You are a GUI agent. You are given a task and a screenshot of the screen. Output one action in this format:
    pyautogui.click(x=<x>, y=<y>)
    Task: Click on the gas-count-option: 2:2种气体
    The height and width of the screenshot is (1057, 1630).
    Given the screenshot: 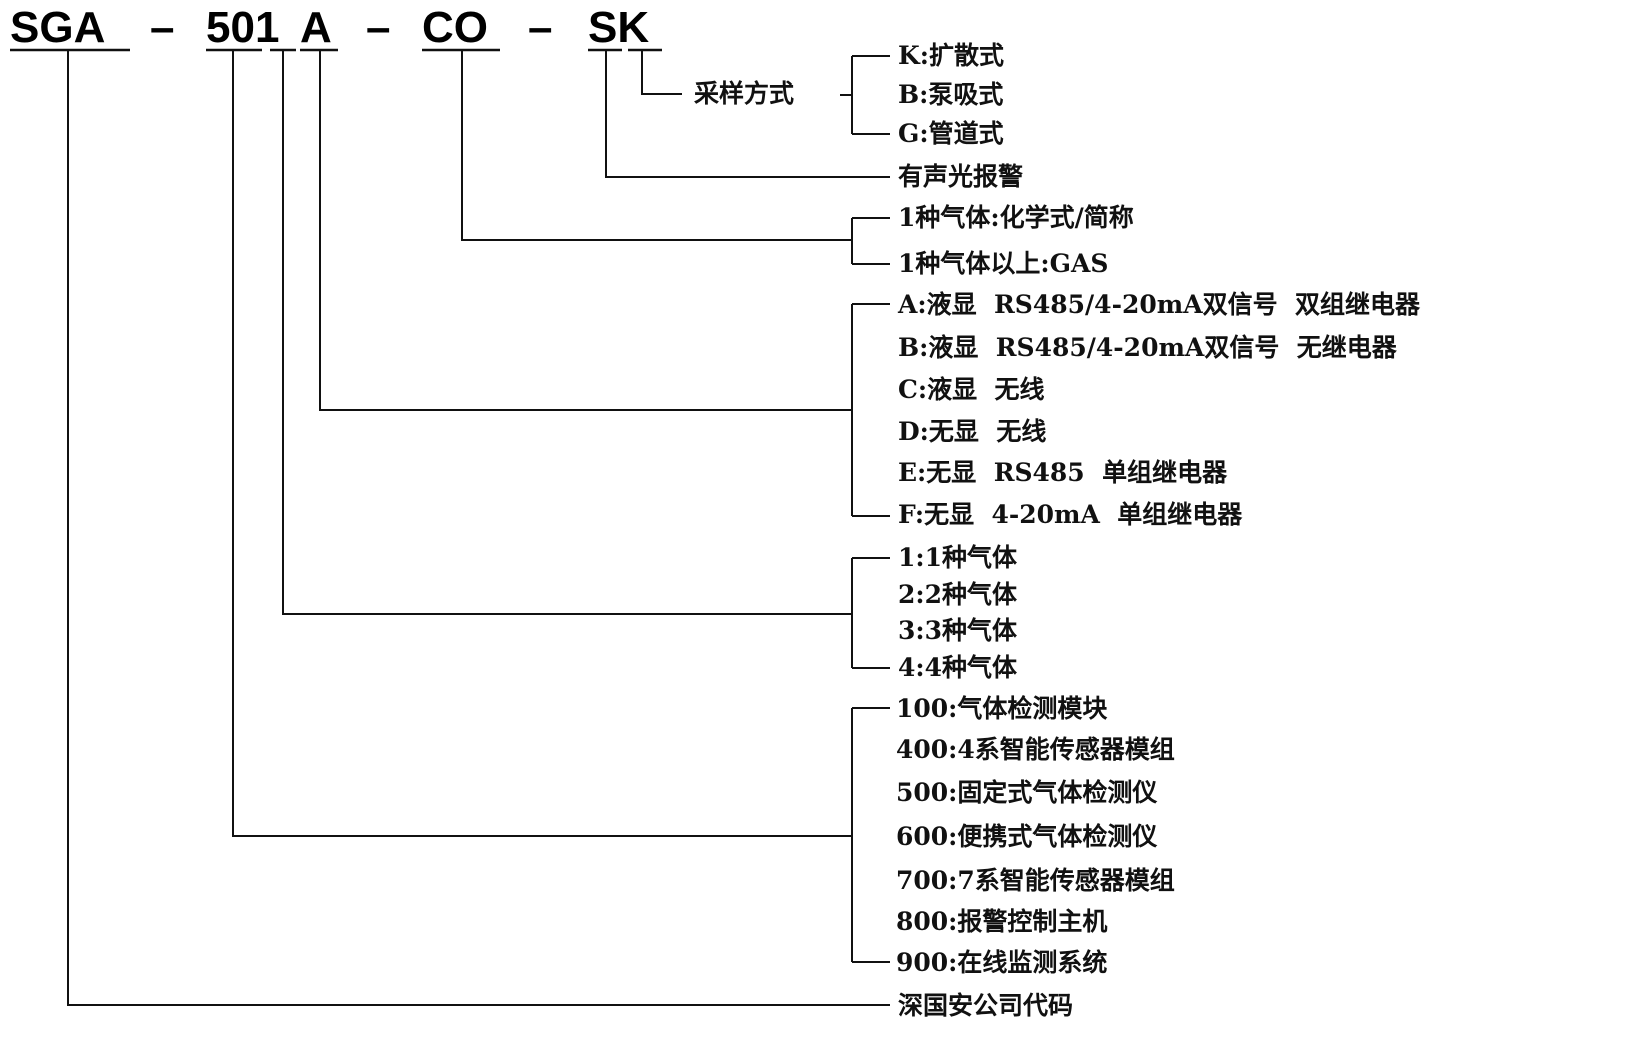 What is the action you would take?
    pyautogui.click(x=958, y=594)
    